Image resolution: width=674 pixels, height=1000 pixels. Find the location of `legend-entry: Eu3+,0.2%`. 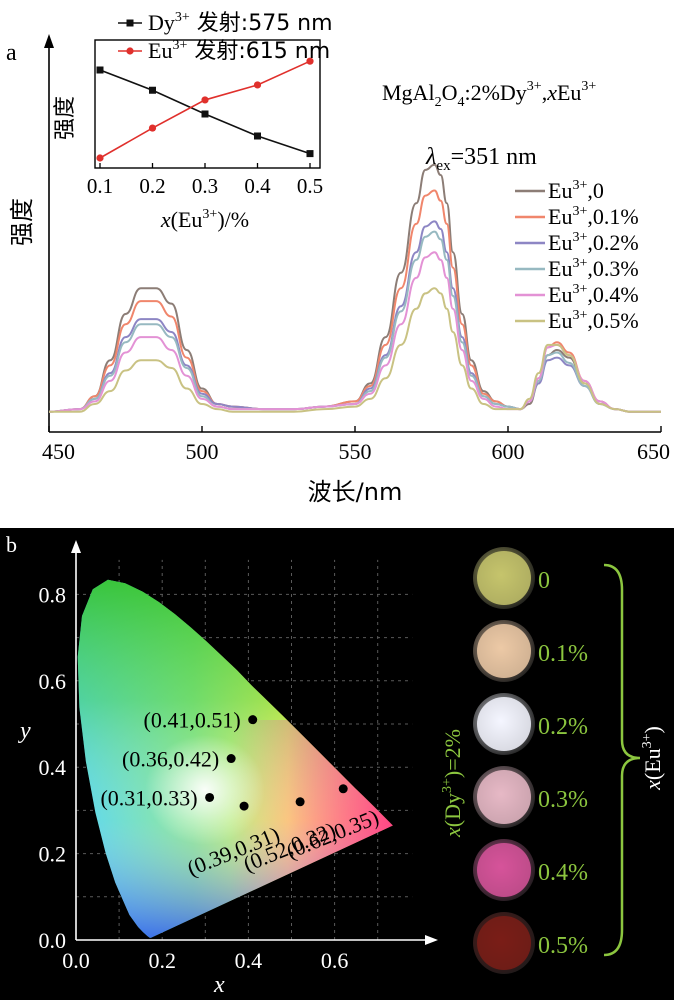

legend-entry: Eu3+,0.2% is located at coordinates (593, 242).